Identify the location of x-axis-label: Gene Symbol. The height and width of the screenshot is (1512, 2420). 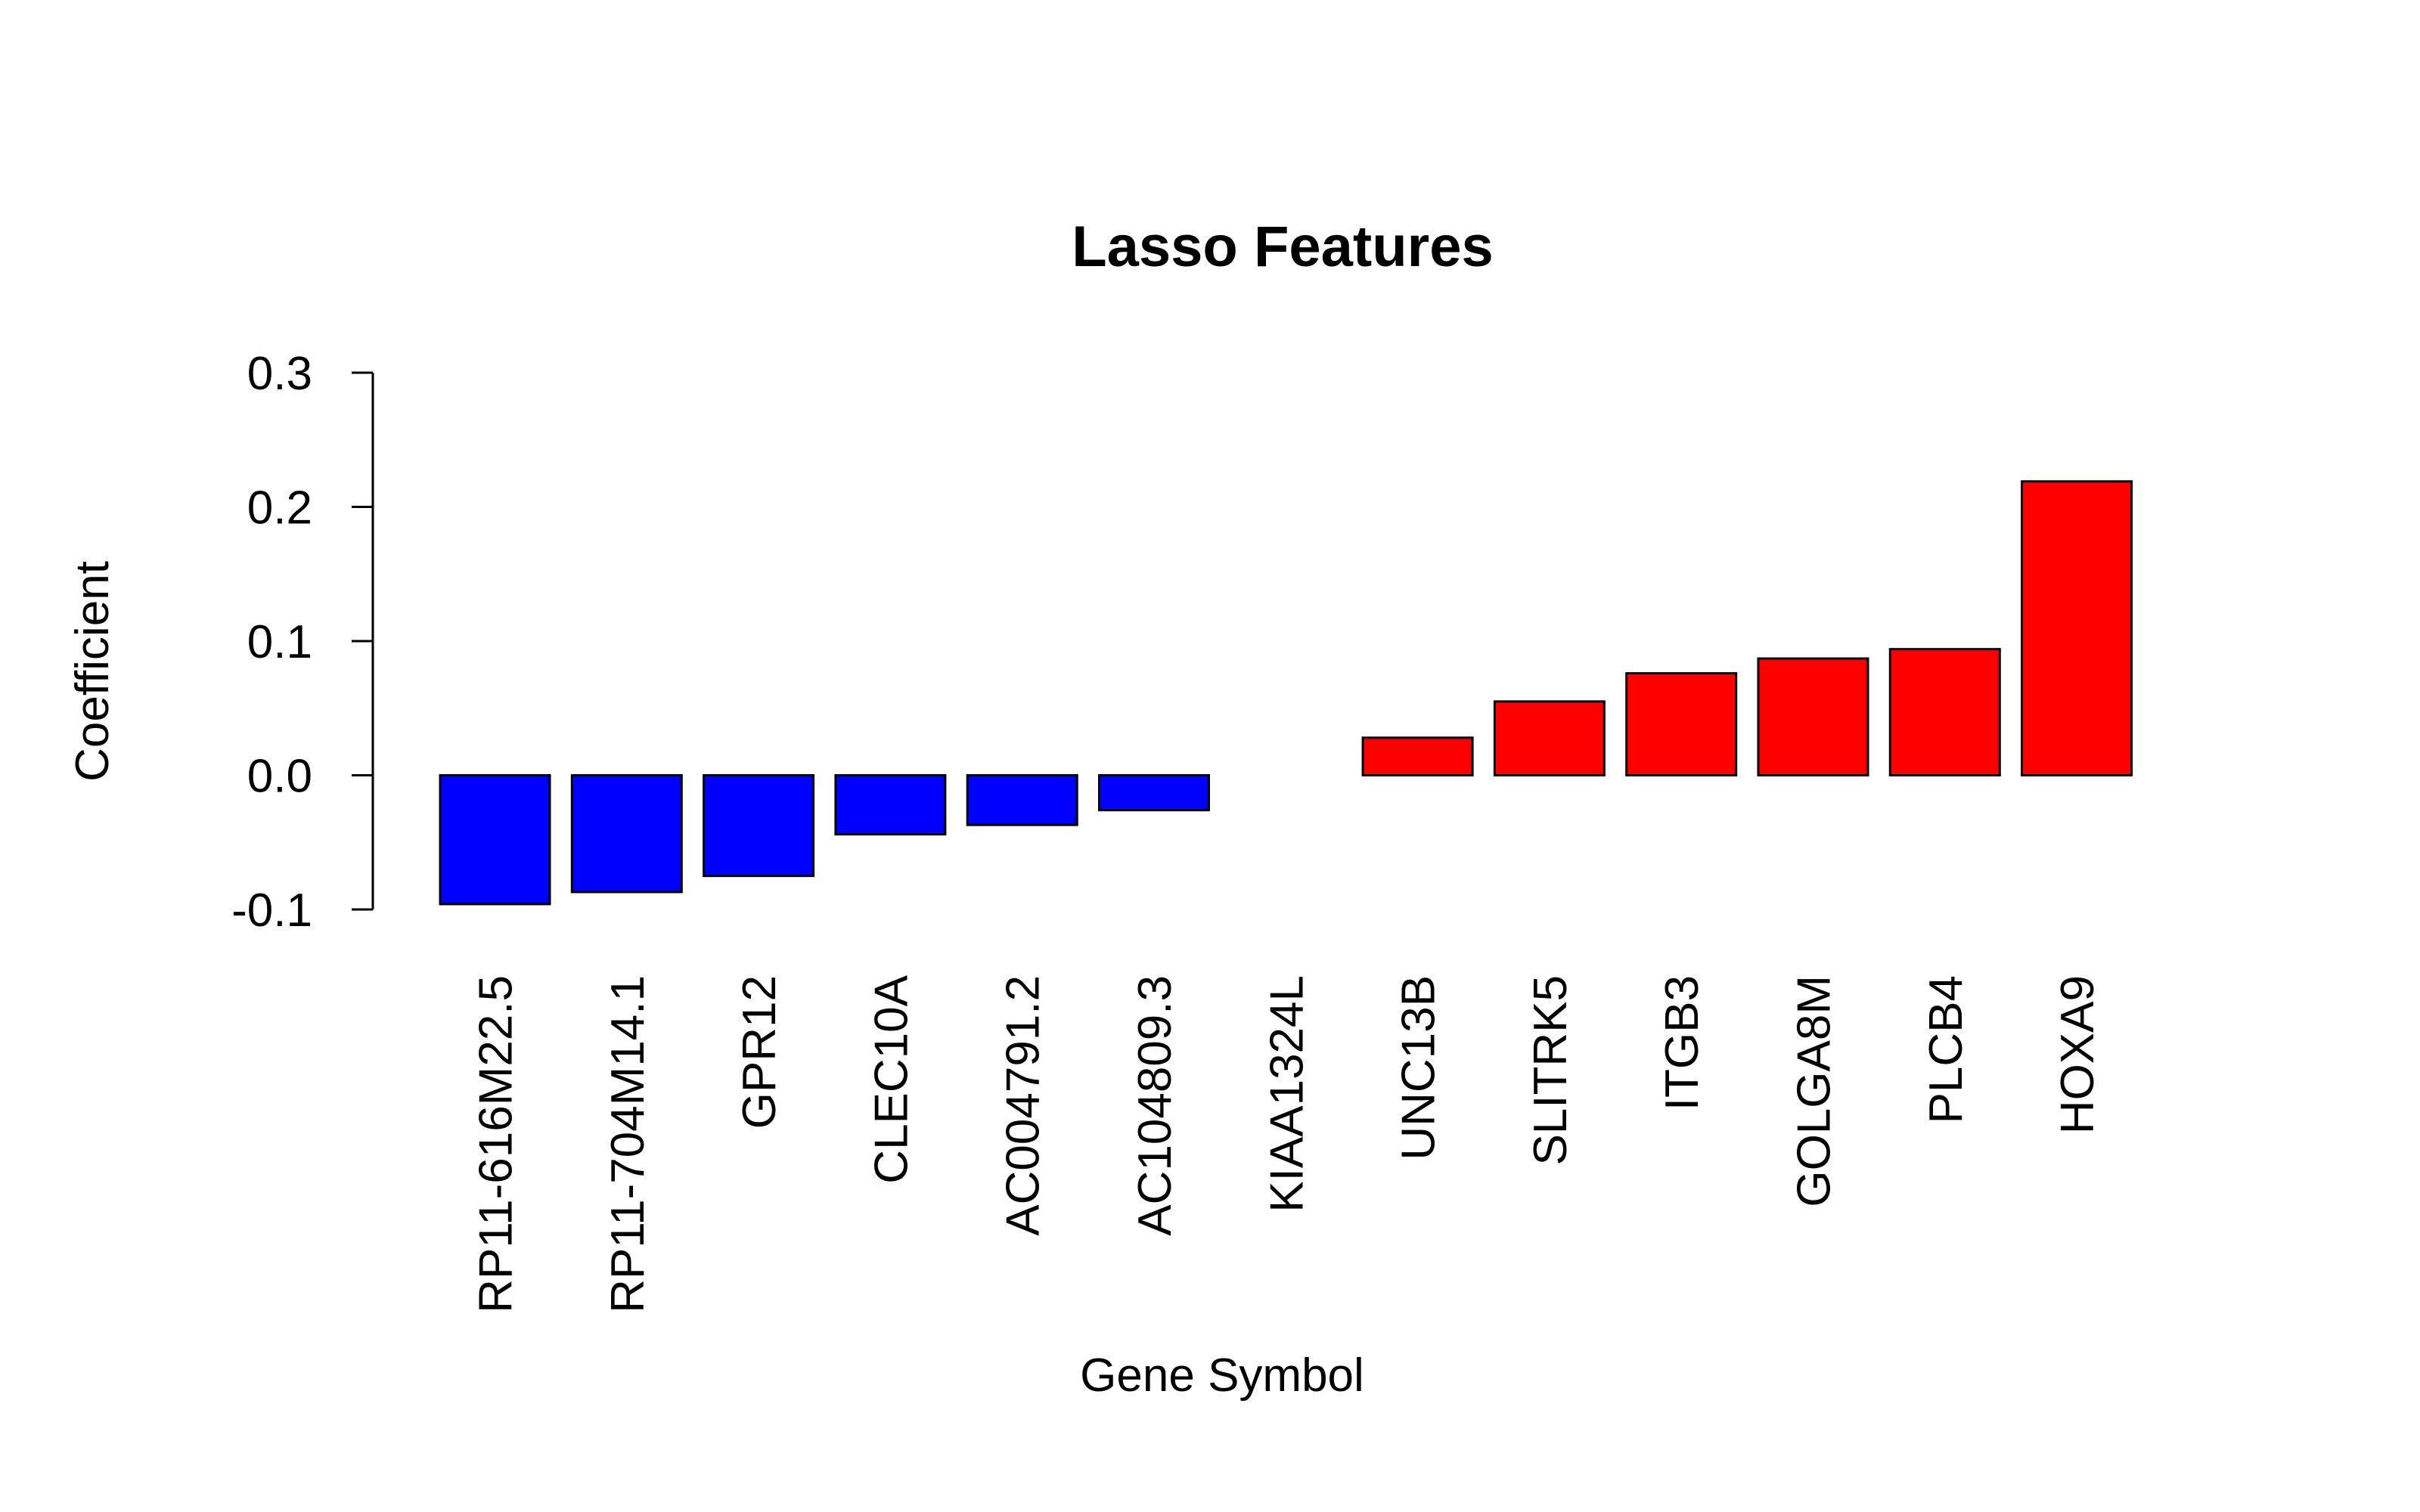
(1222, 1375).